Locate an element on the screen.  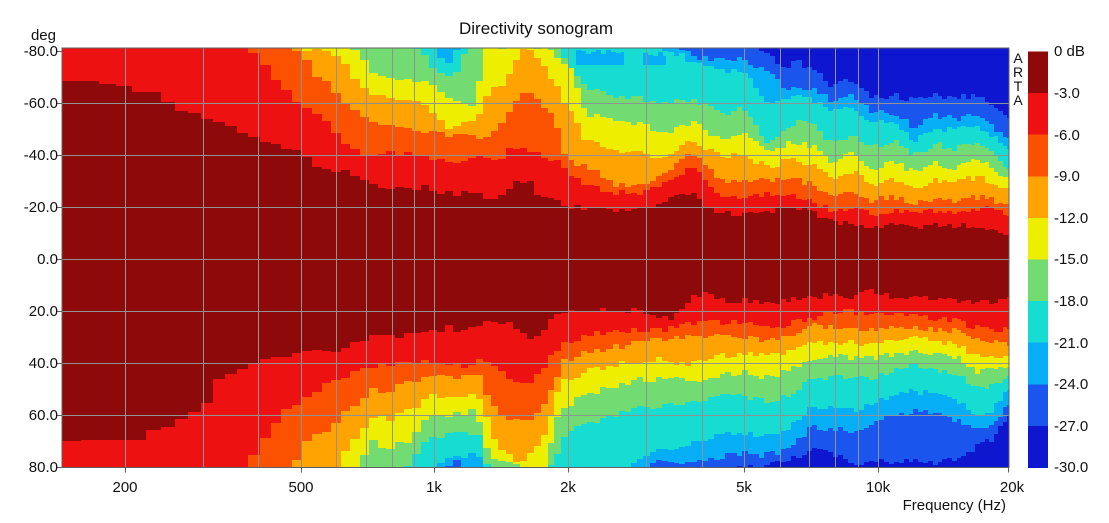
svg-text: -24.0 is located at coordinates (1071, 384).